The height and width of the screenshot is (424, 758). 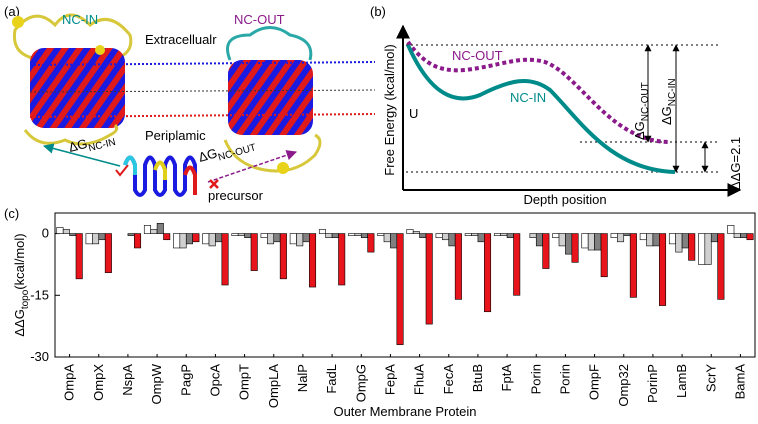 What do you see at coordinates (127, 380) in the screenshot?
I see `x-tick-label: NspA` at bounding box center [127, 380].